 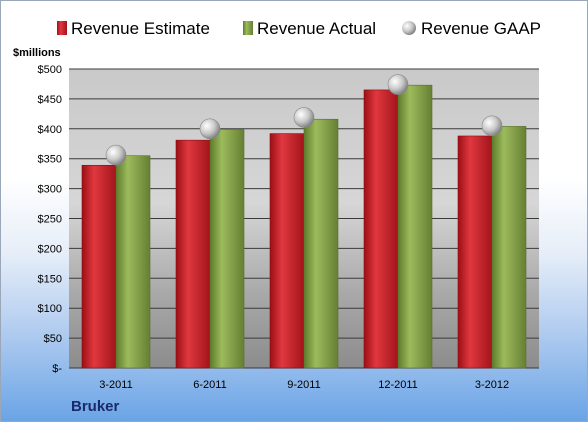 What do you see at coordinates (140, 28) in the screenshot?
I see `legend-label-estimate: Revenue Estimate` at bounding box center [140, 28].